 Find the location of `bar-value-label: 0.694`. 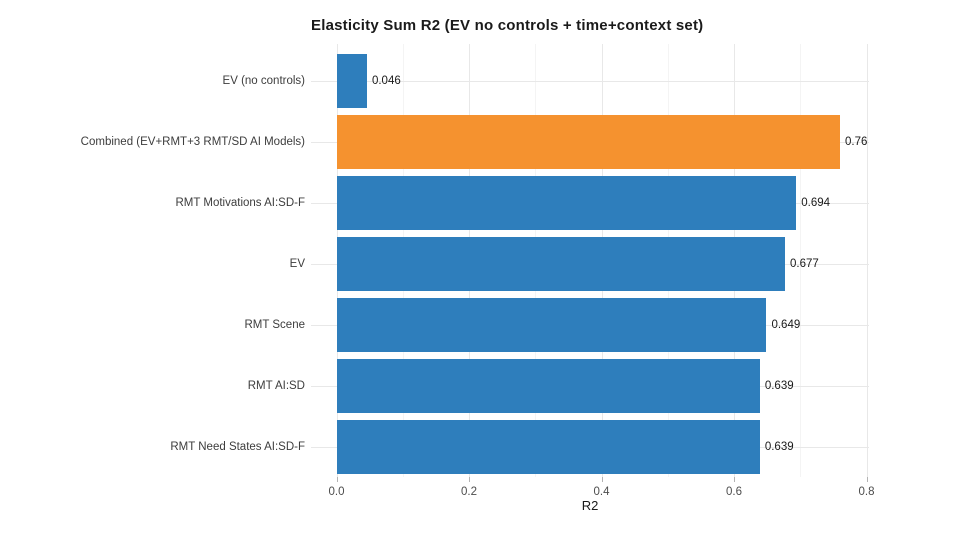

bar-value-label: 0.694 is located at coordinates (816, 203).